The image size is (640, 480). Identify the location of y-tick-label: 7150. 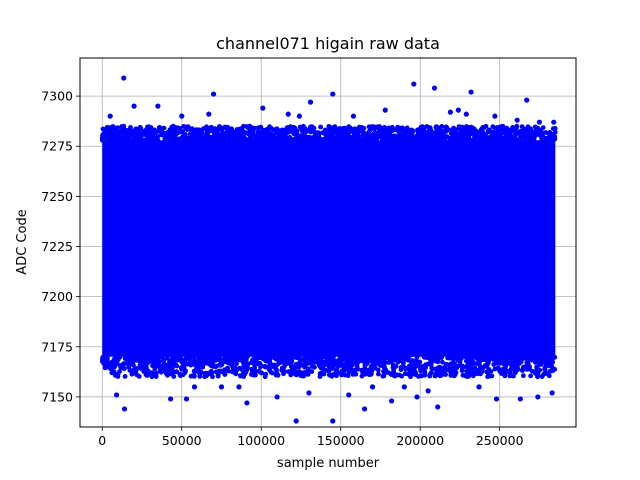
(57, 396).